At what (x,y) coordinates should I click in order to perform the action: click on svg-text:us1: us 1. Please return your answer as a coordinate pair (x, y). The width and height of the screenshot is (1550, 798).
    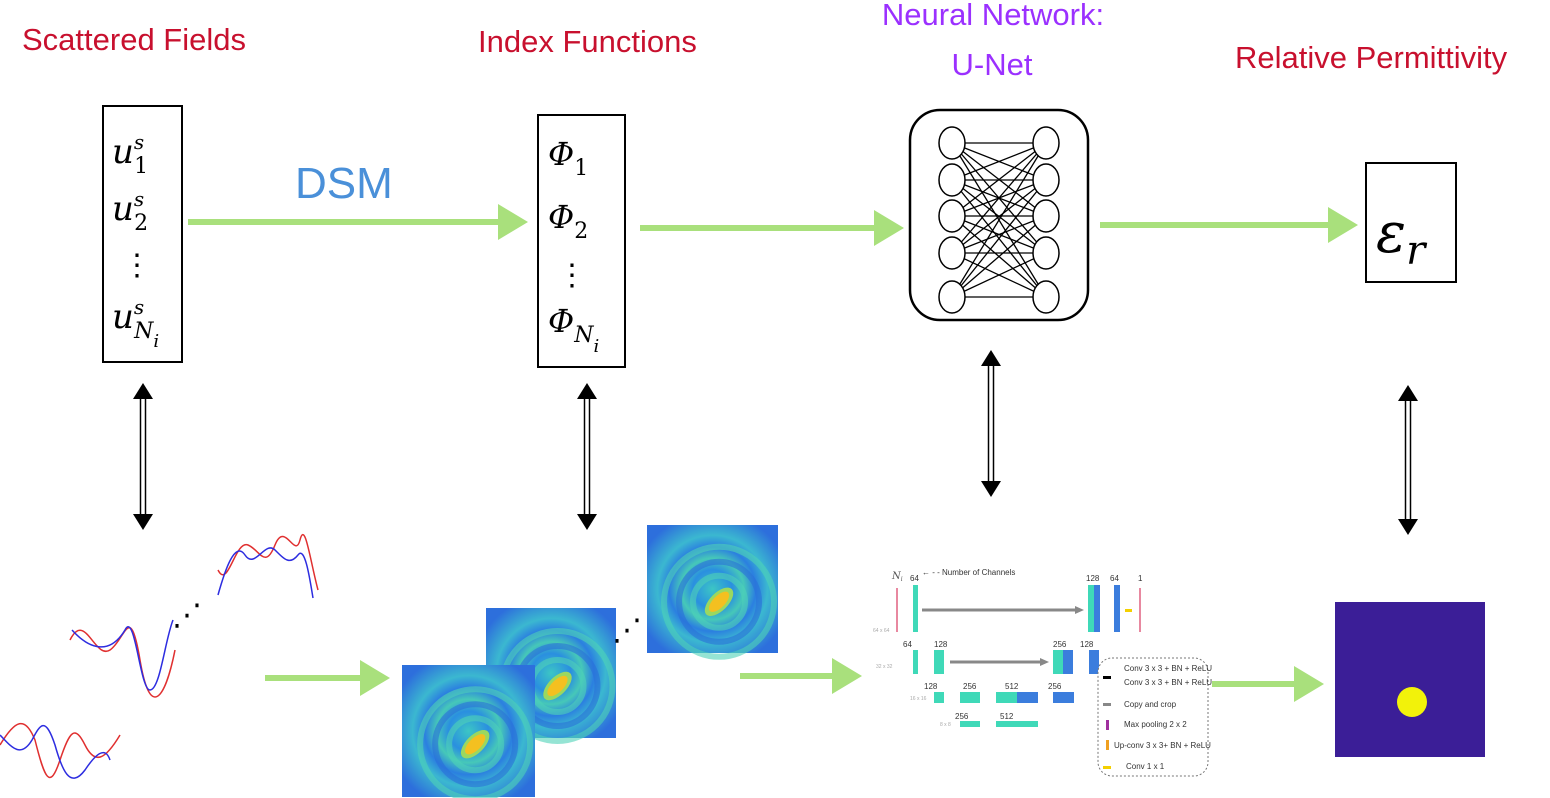
    Looking at the image, I should click on (130, 154).